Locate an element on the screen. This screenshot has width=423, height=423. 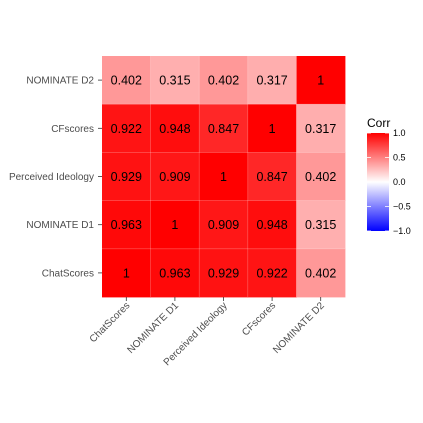
legend-tick-label: −0.5 is located at coordinates (402, 207).